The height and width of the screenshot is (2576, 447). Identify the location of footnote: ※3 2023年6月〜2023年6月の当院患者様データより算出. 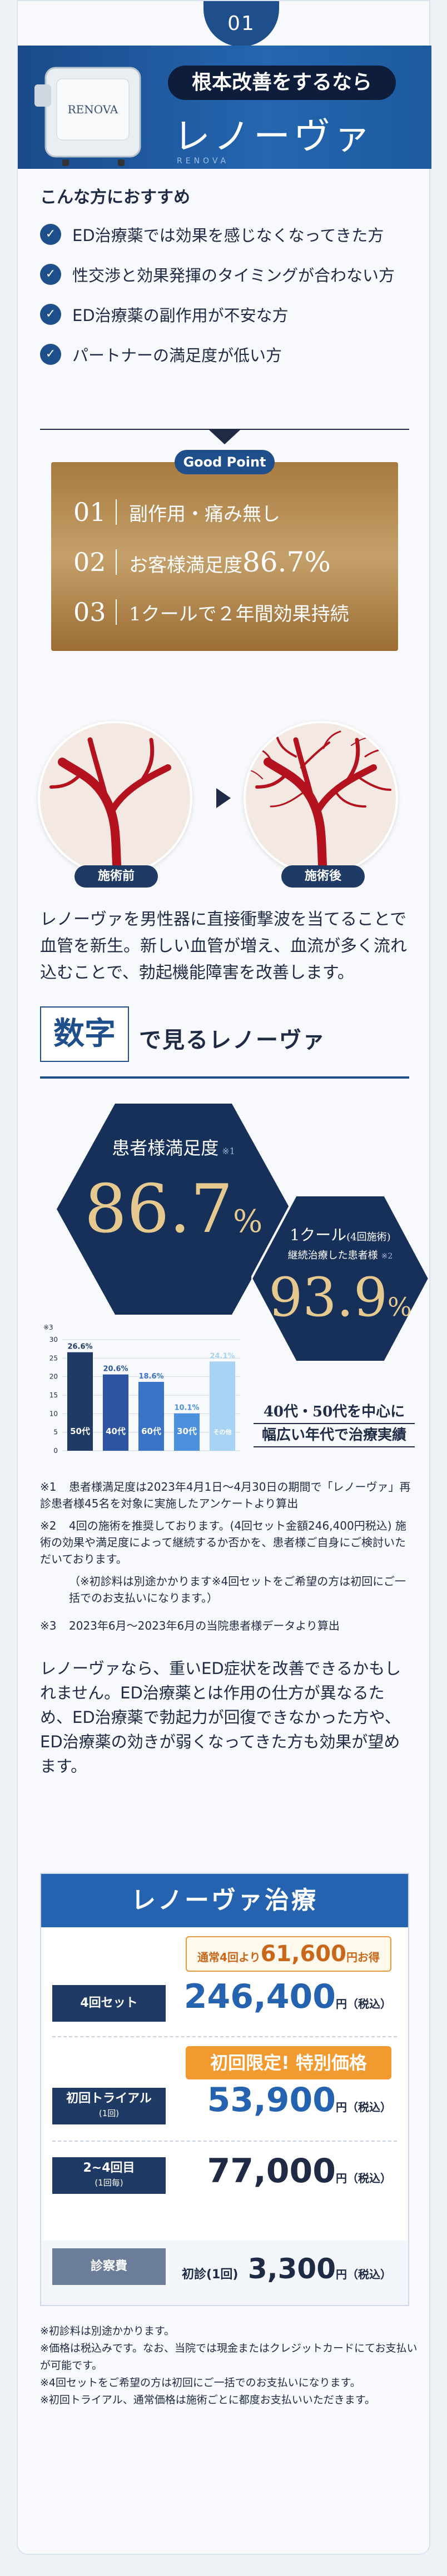
(226, 1626).